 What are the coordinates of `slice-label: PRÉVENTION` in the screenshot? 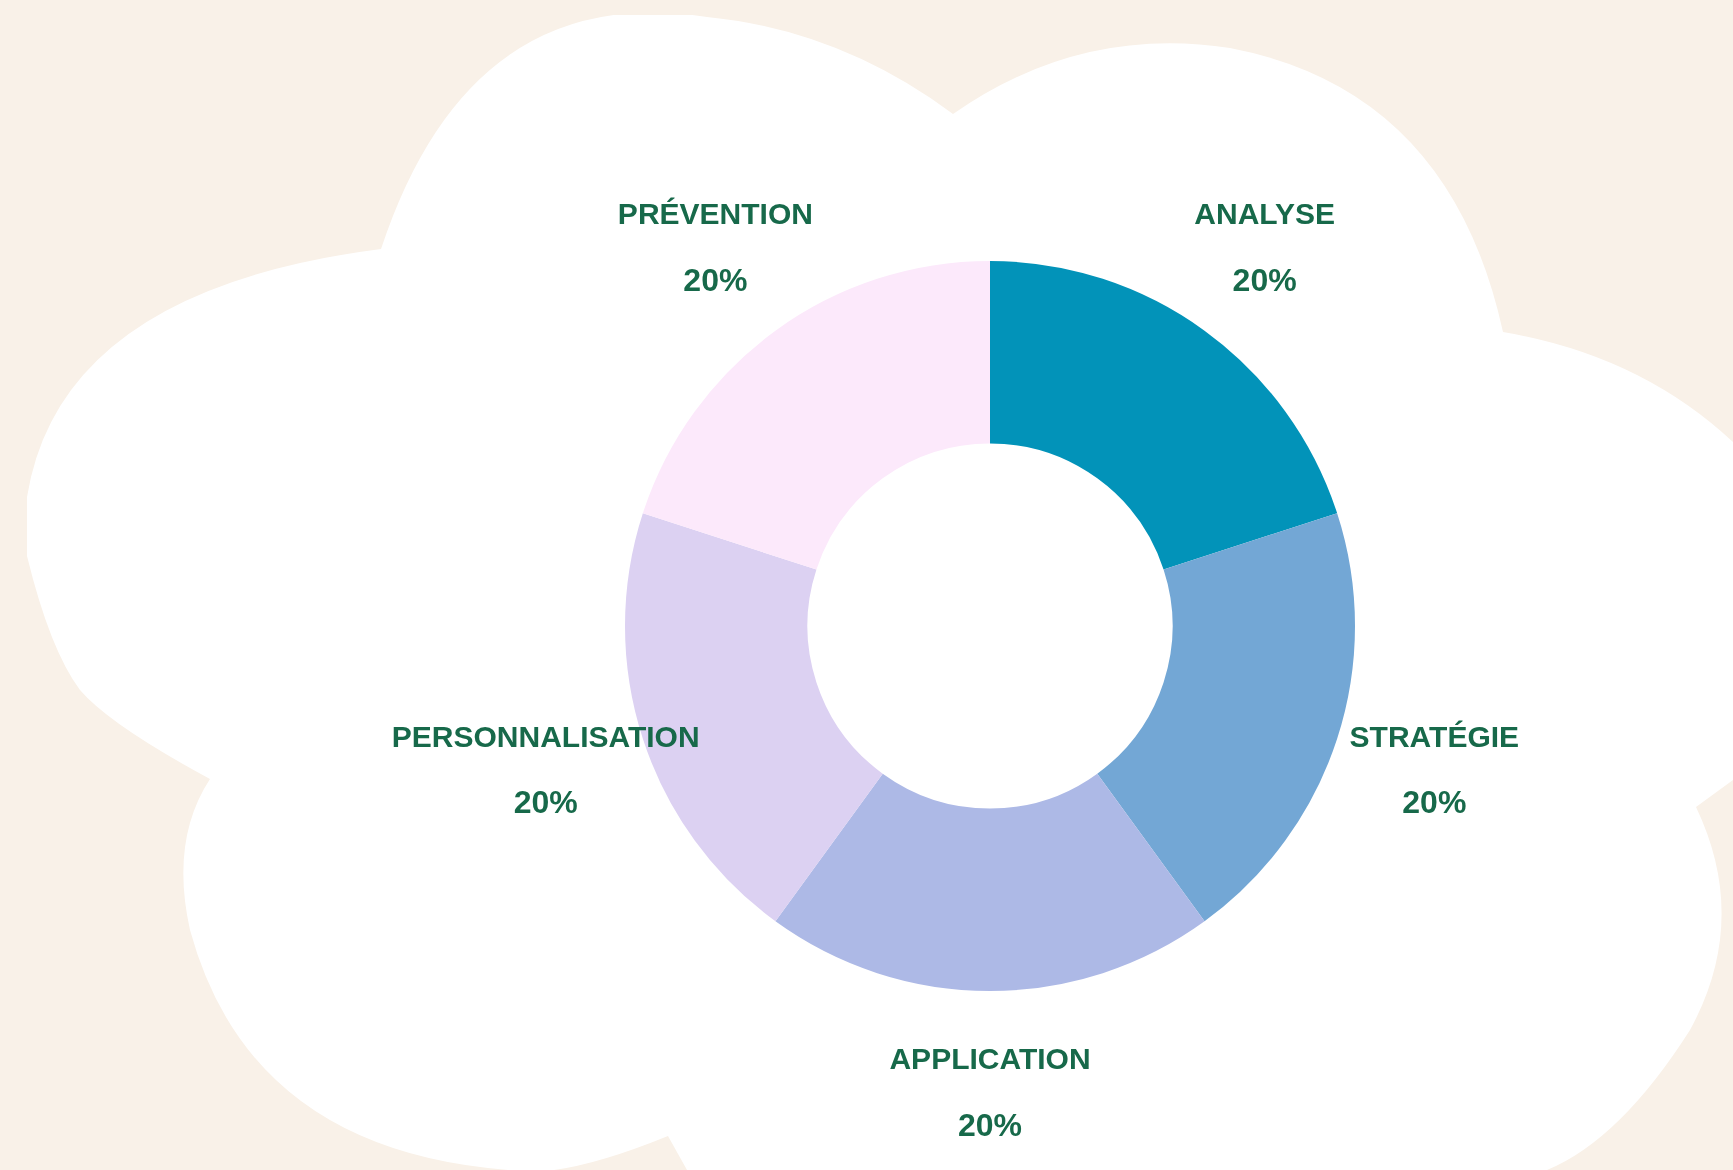 It's located at (715, 214).